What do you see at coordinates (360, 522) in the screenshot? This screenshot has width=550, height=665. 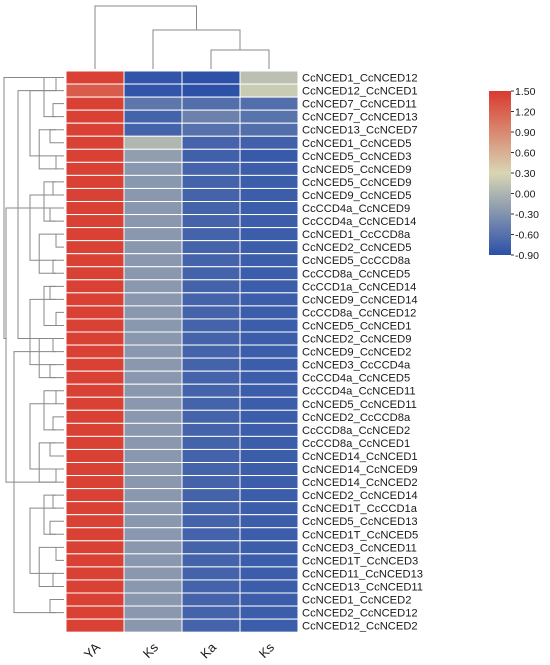 I see `row-label: CcNCED5_CcNCED13` at bounding box center [360, 522].